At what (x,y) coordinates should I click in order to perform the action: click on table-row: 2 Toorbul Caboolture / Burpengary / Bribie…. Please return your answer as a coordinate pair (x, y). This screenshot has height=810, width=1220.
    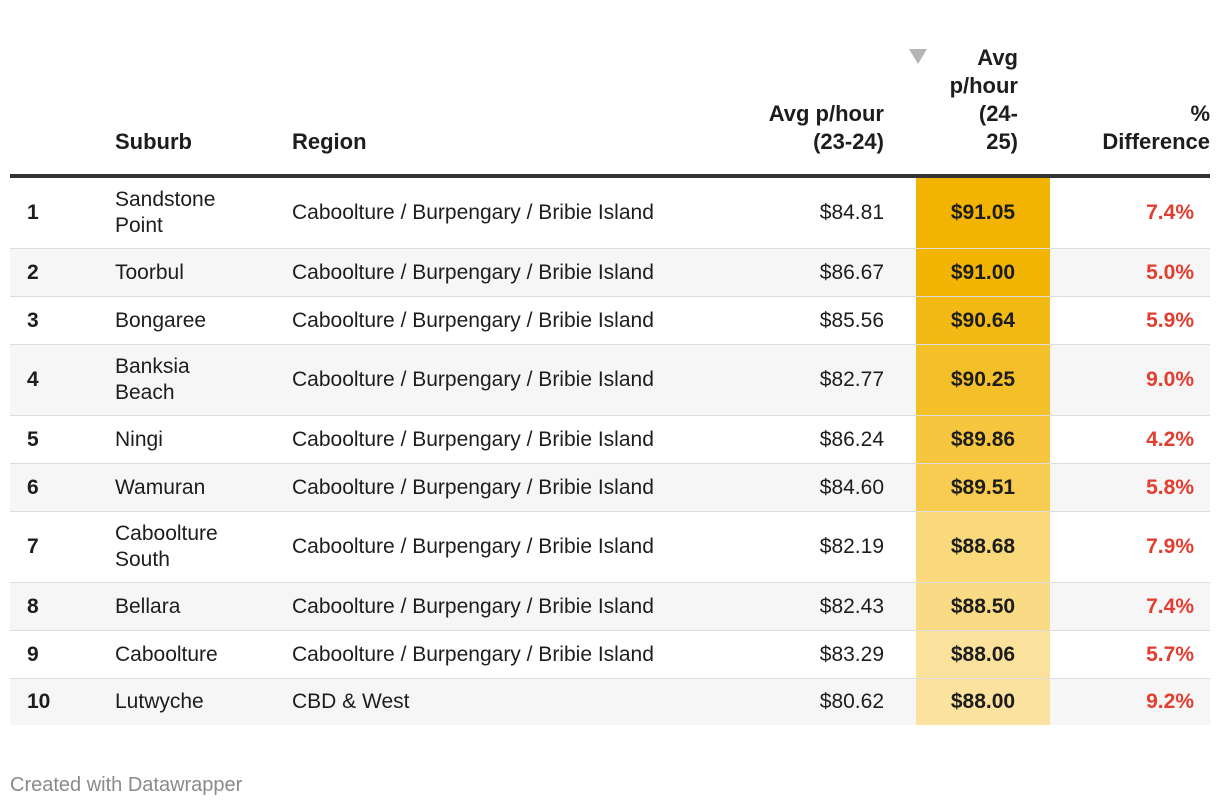
    Looking at the image, I should click on (610, 273).